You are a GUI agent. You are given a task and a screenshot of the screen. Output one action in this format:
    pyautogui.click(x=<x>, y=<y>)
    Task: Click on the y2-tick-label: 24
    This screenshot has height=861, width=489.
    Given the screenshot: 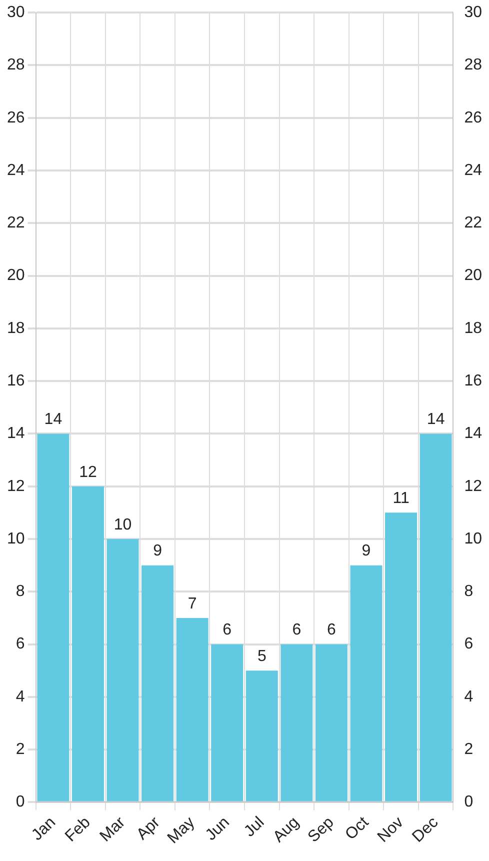 What is the action you would take?
    pyautogui.click(x=473, y=170)
    